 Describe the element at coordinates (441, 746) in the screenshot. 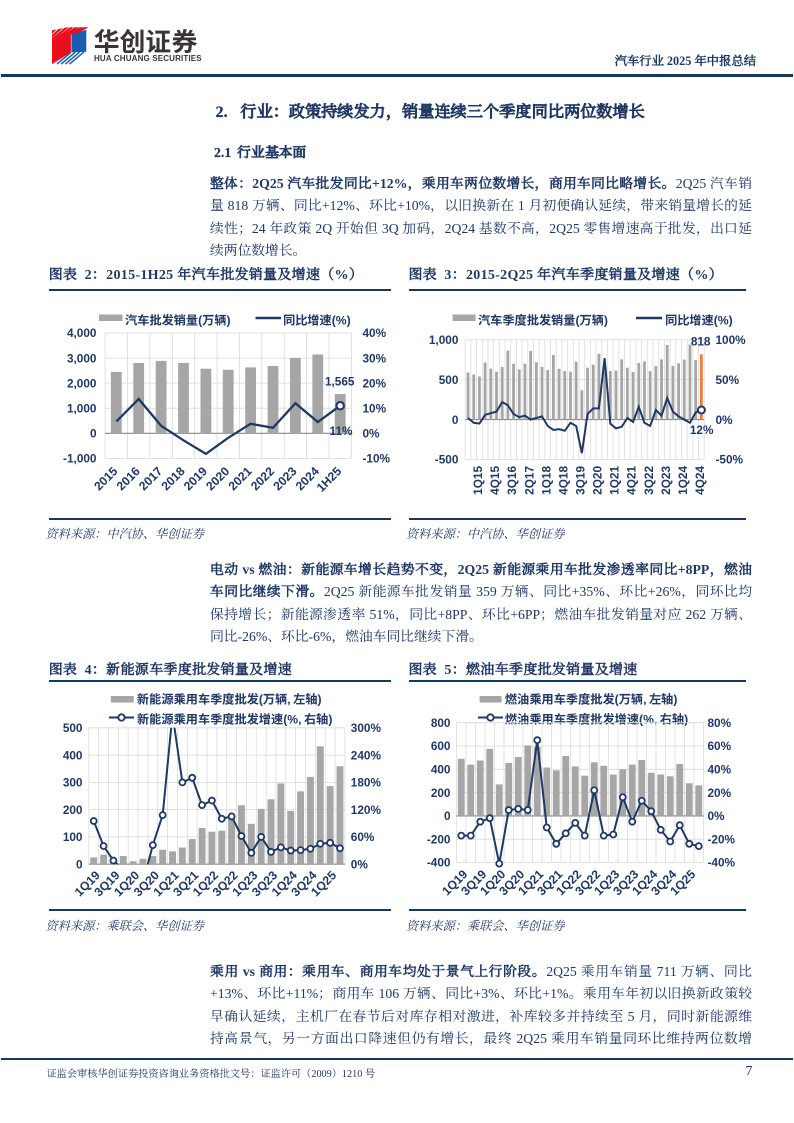

I see `svg-text: 600` at that location.